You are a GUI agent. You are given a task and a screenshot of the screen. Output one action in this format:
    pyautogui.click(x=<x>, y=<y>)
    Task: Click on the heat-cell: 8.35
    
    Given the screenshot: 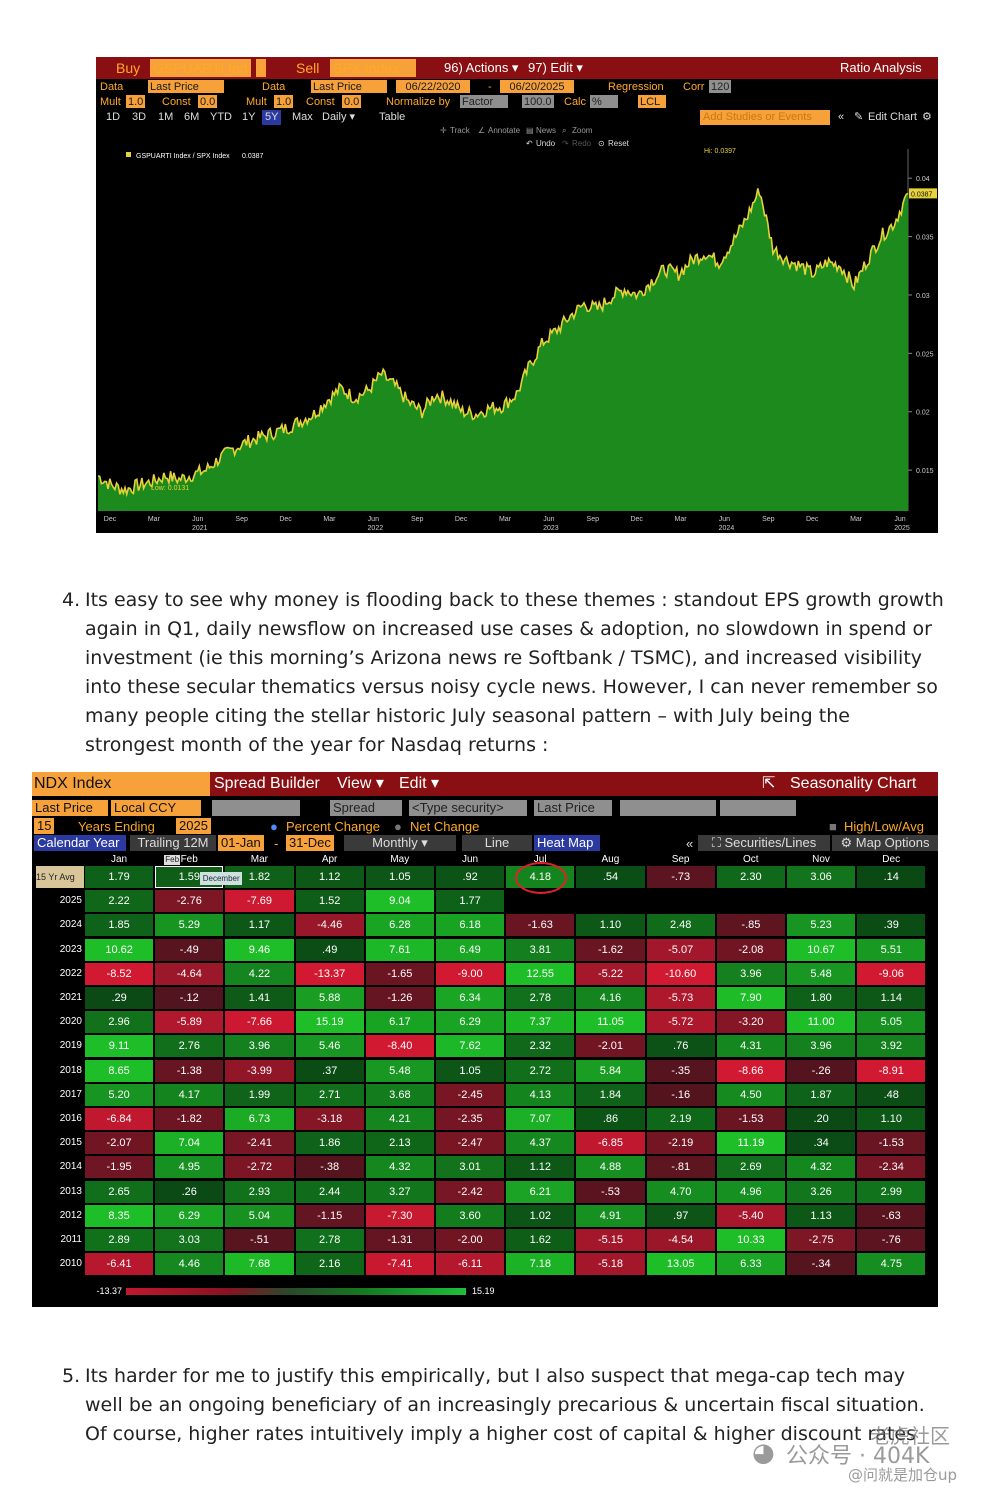 What is the action you would take?
    pyautogui.click(x=119, y=1215)
    